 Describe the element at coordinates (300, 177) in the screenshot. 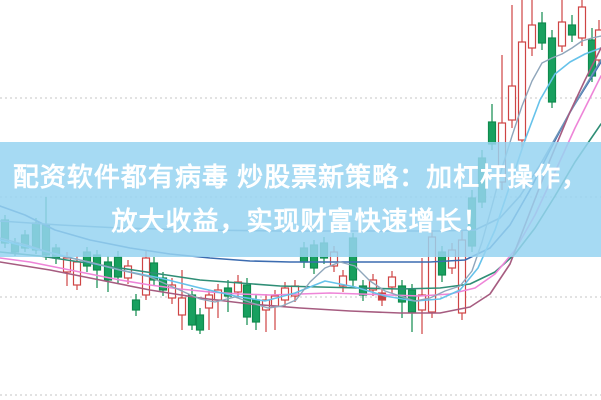

I see `headline-line-1: 配资软件都有病毒 炒股票新策略：加杠杆操作，` at that location.